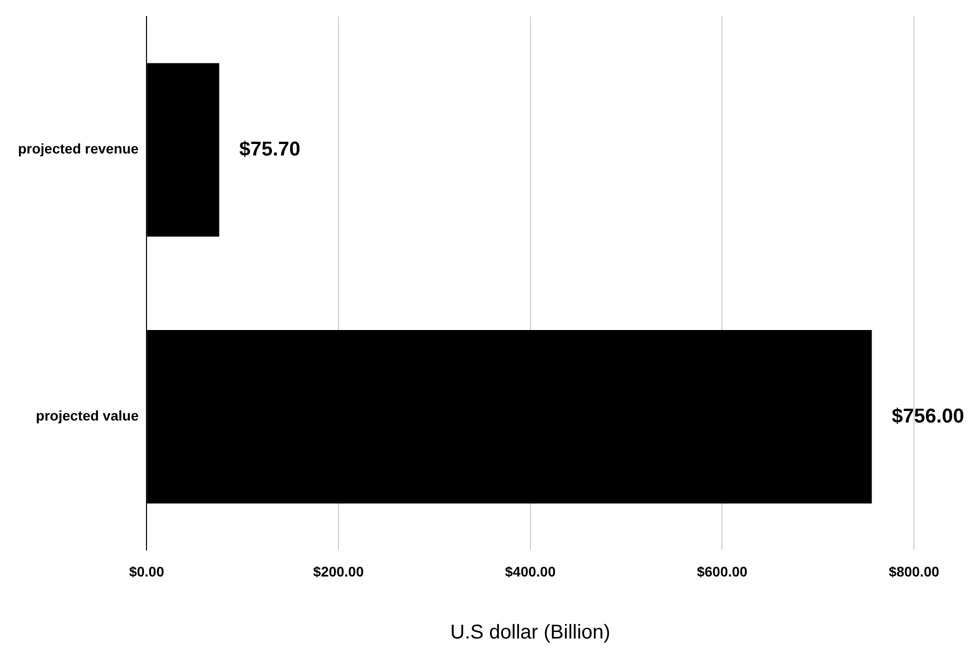 Image resolution: width=974 pixels, height=669 pixels. Describe the element at coordinates (338, 571) in the screenshot. I see `x-tick-label: $200.00` at that location.